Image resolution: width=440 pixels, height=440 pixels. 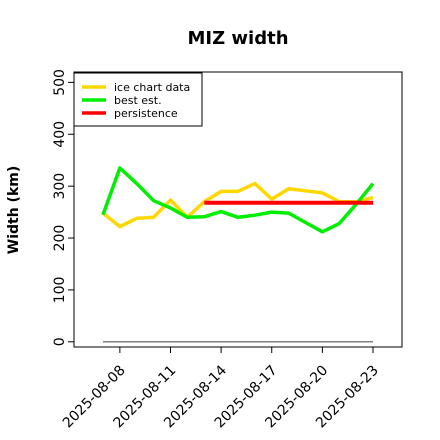 I want to click on y-tick-label: 100, so click(x=60, y=290).